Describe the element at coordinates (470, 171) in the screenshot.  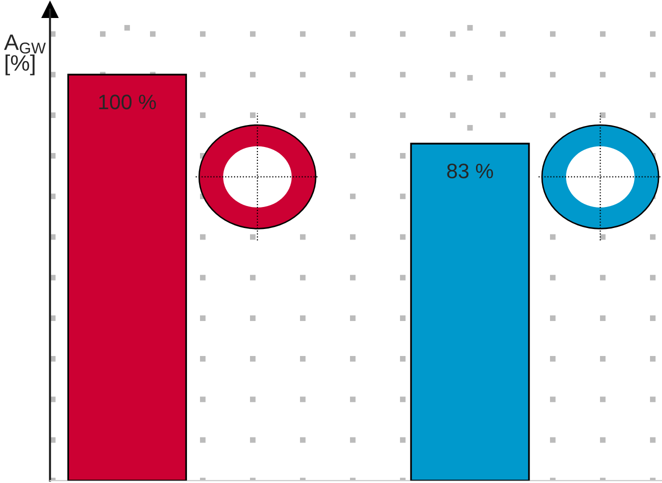
I see `data-label: 83 %` at that location.